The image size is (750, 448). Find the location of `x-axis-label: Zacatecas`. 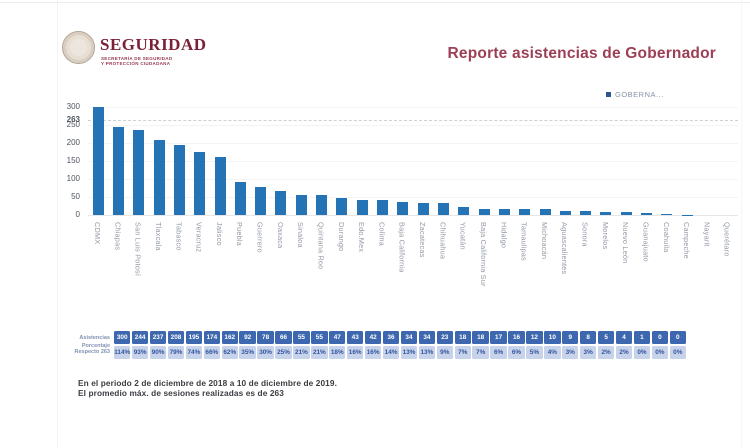

x-axis-label: Zacatecas is located at coordinates (422, 240).